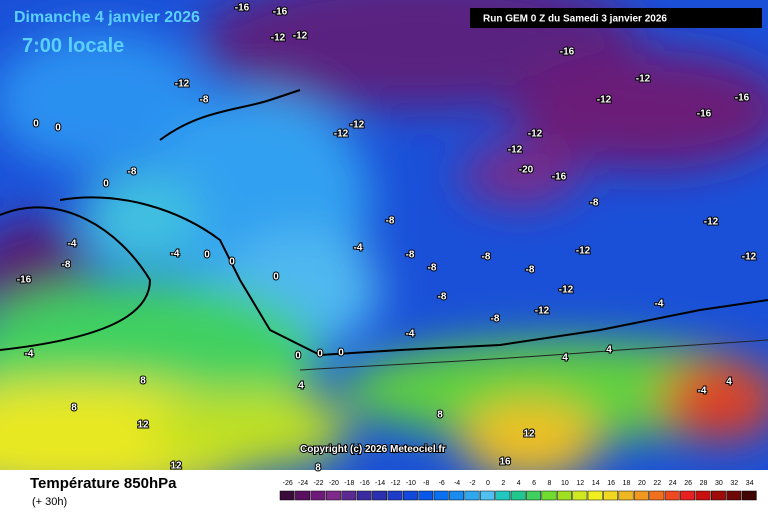  Describe the element at coordinates (303, 483) in the screenshot. I see `scale-label: -24` at that location.